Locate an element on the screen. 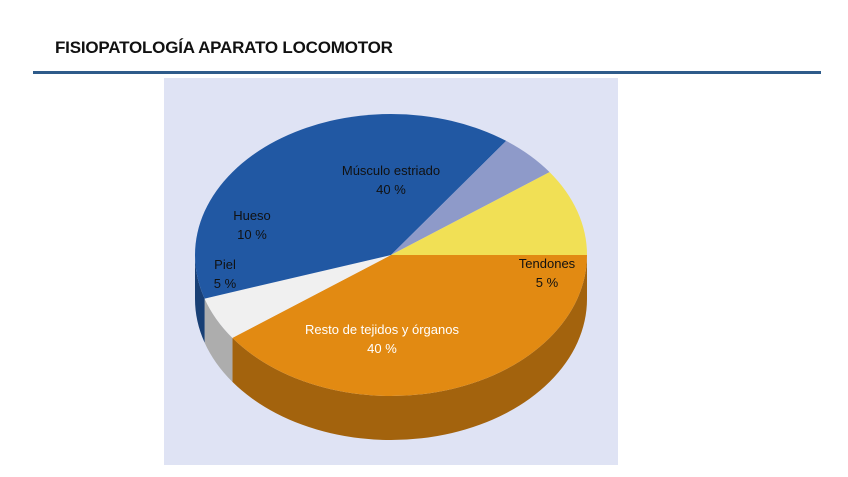  slice-value-hueso: 10 % is located at coordinates (252, 234).